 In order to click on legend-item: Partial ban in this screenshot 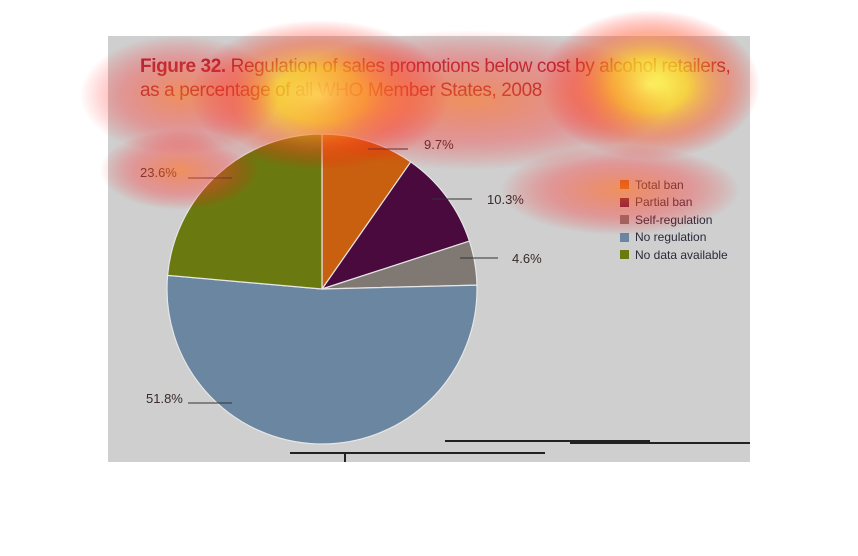, I will do `click(674, 203)`.